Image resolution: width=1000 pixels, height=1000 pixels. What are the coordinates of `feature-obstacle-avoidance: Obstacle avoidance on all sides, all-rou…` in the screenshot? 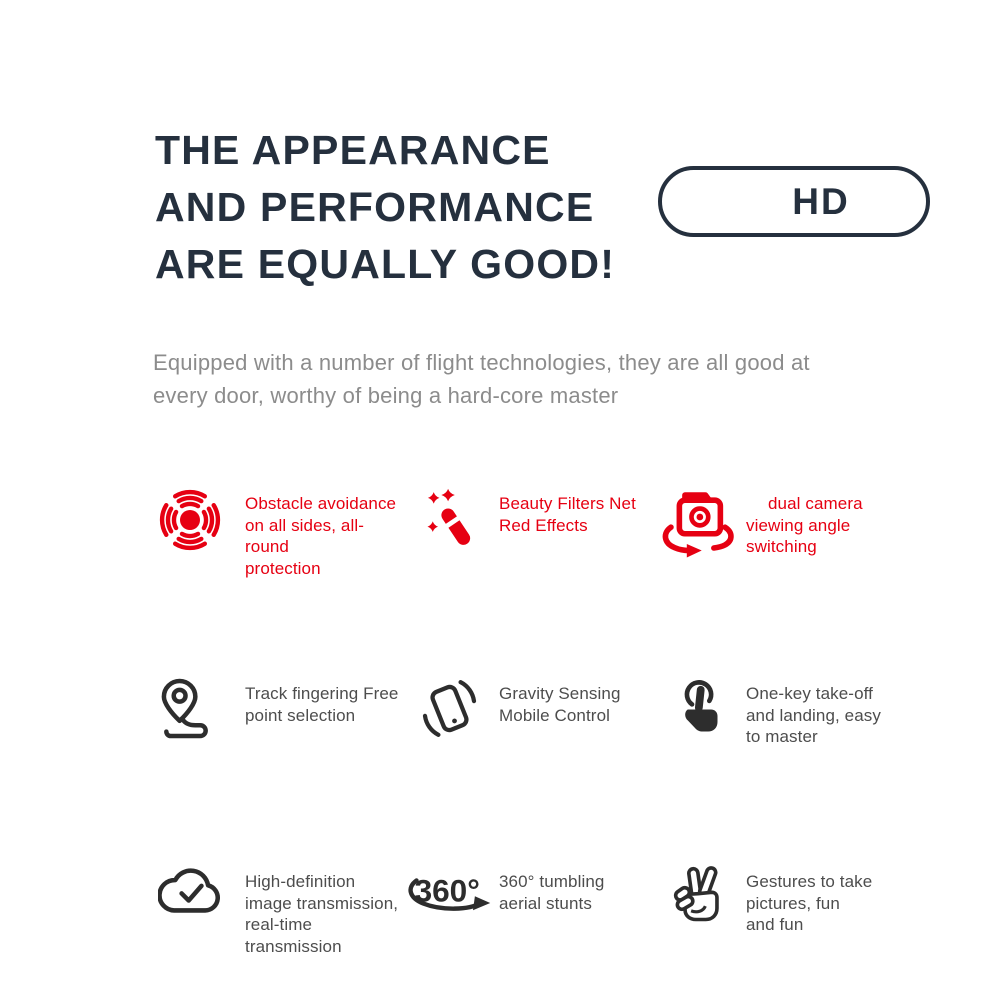 It's located at (277, 583).